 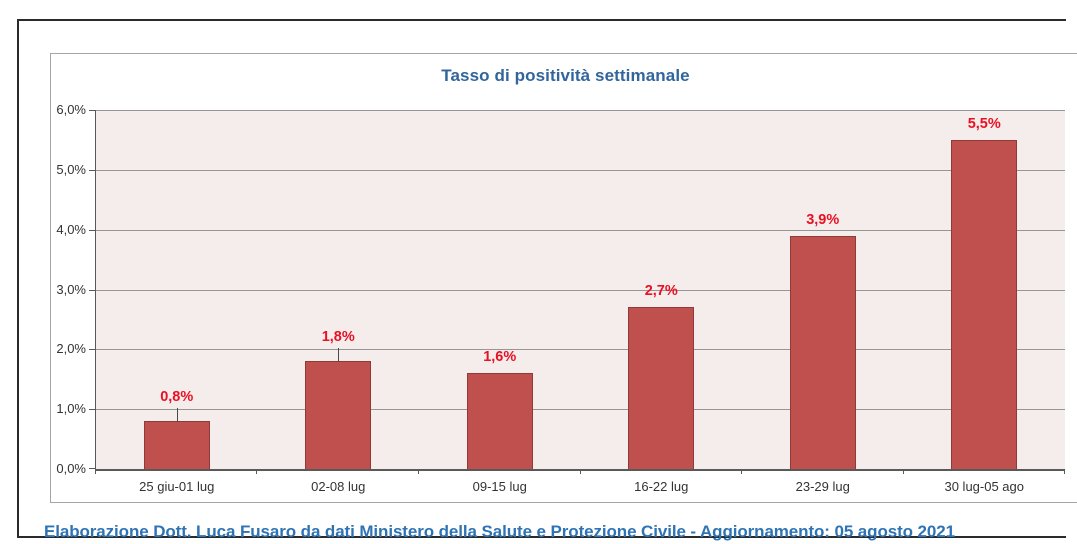 What do you see at coordinates (71, 349) in the screenshot?
I see `y-tick-label: 2,0%` at bounding box center [71, 349].